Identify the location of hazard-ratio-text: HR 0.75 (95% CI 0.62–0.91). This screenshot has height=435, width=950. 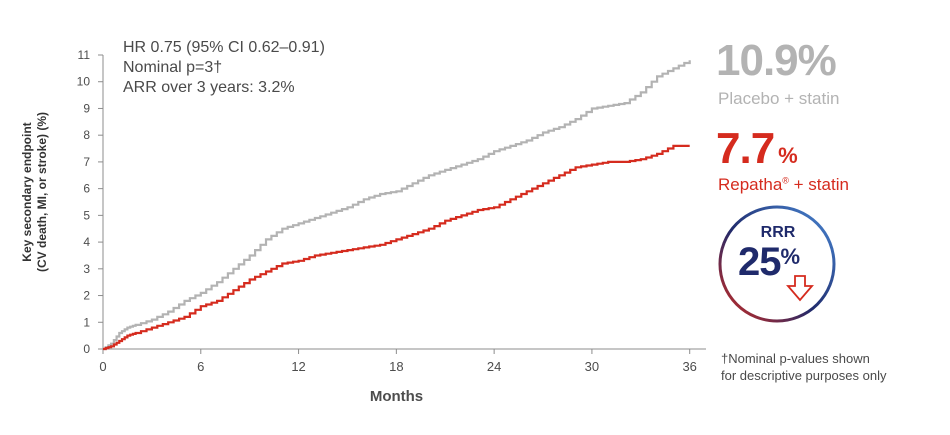
(224, 47).